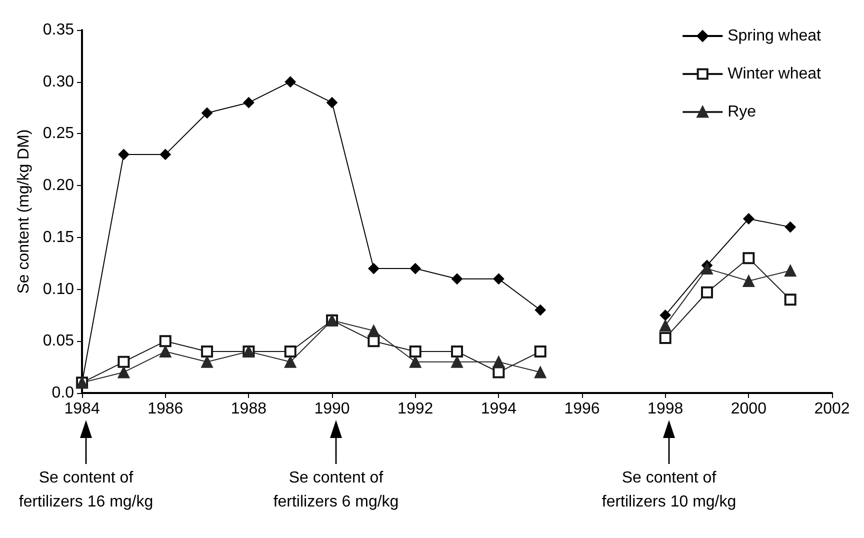 The width and height of the screenshot is (864, 538). I want to click on x-tick-label: 2000, so click(748, 409).